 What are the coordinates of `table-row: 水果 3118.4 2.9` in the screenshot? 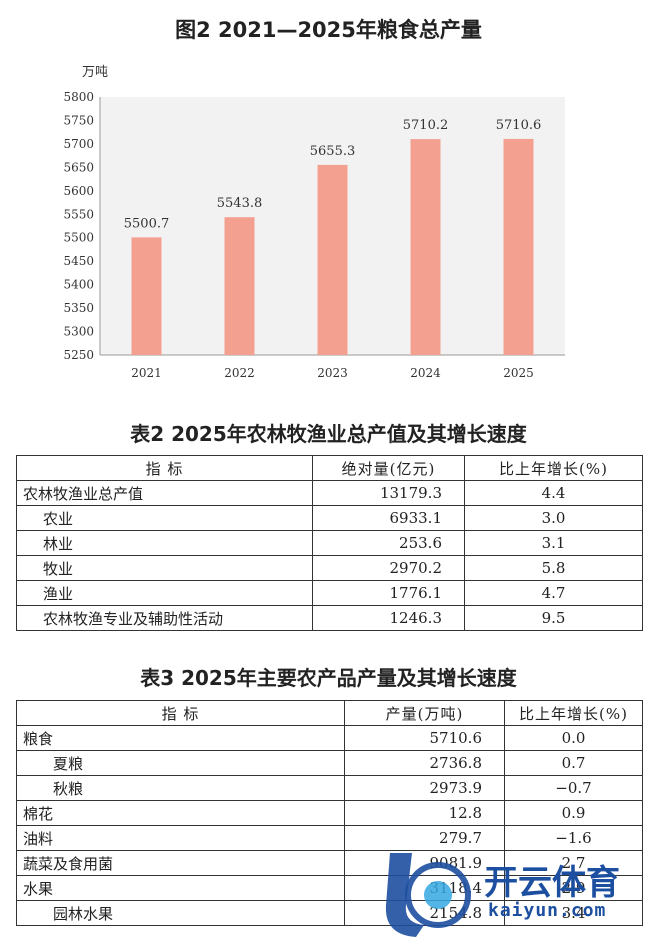 It's located at (329, 888).